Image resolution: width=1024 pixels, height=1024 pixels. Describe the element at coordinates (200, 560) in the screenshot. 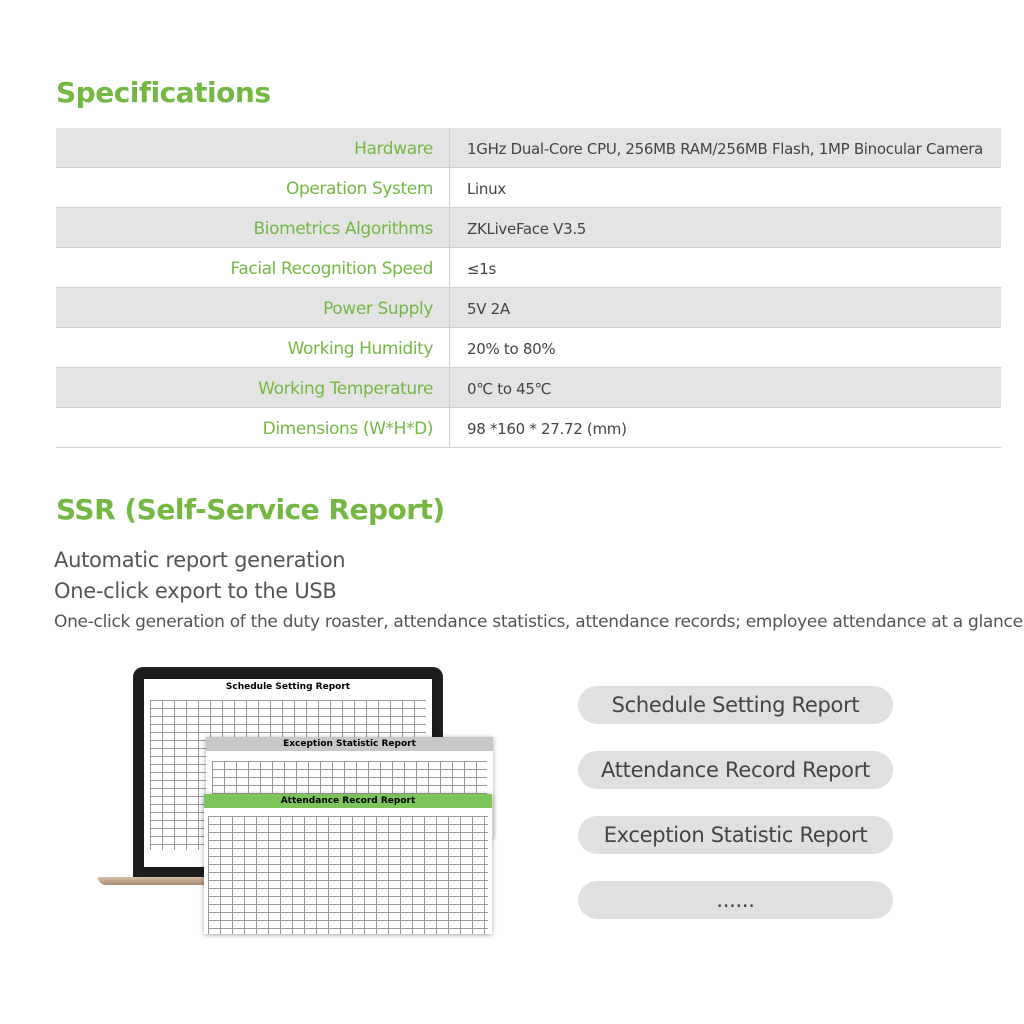

I see `text-line: Automatic report generation` at that location.